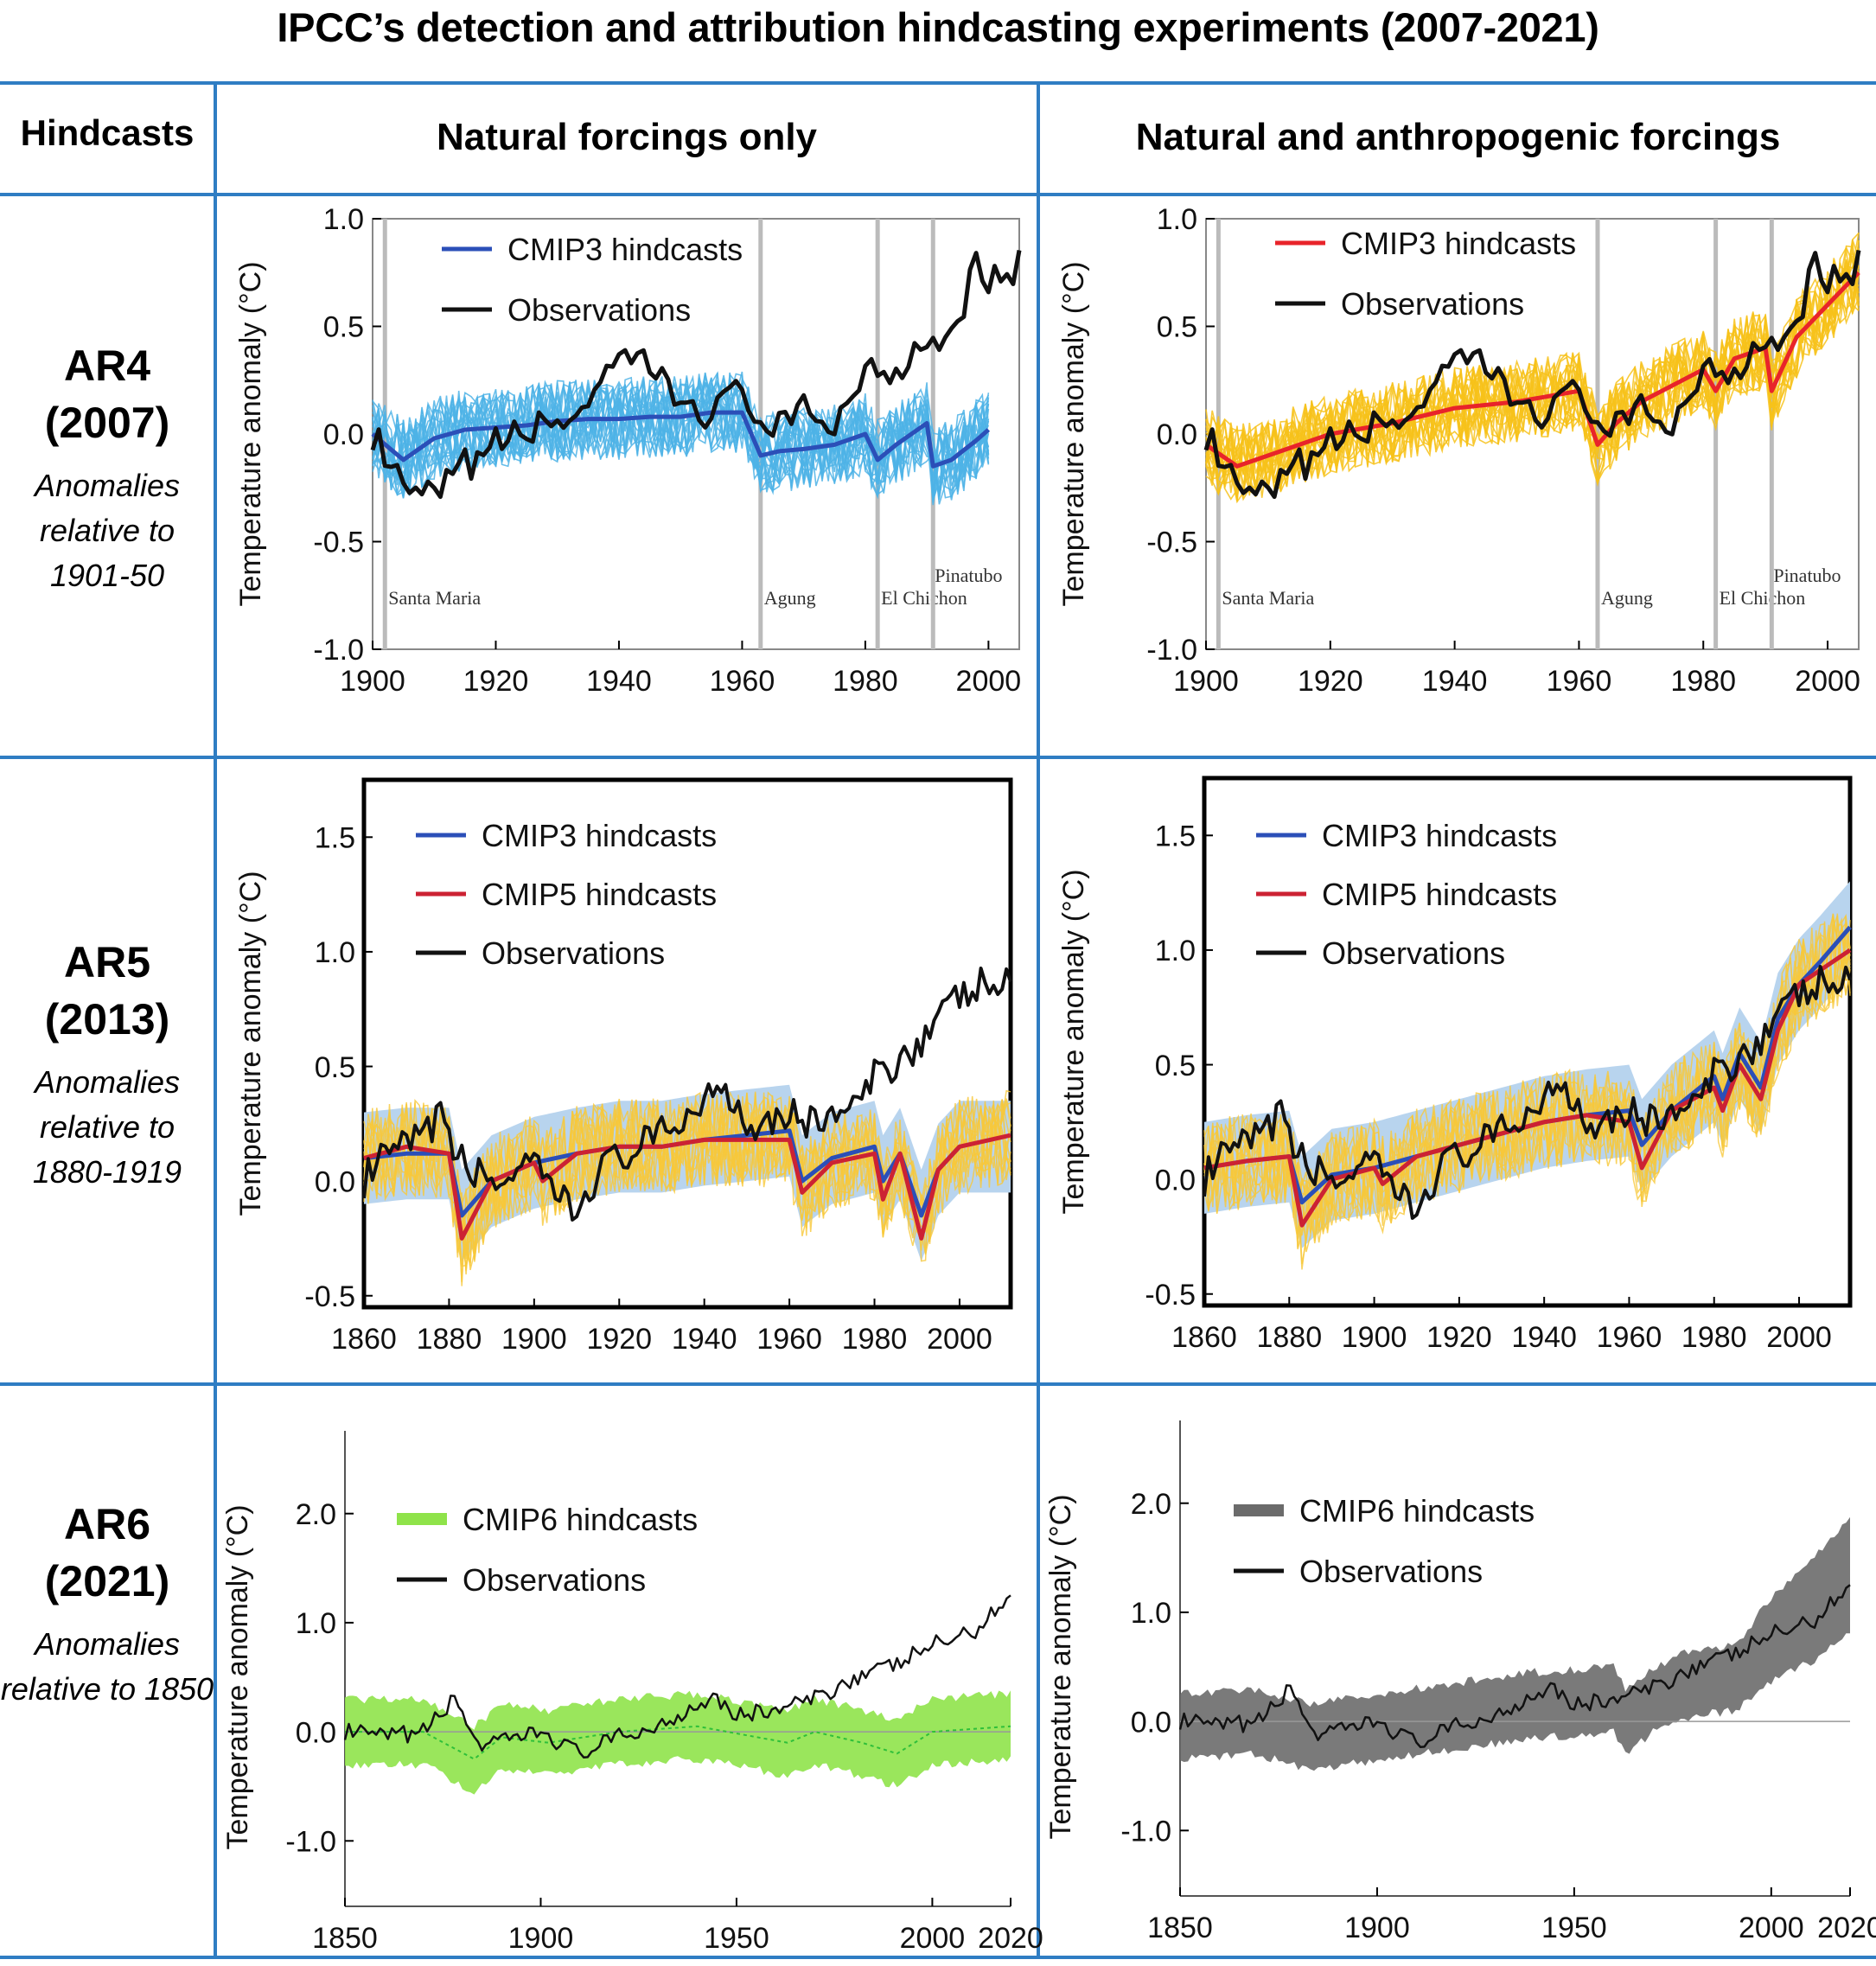  Describe the element at coordinates (938, 1384) in the screenshot. I see `grid-line-row2` at that location.